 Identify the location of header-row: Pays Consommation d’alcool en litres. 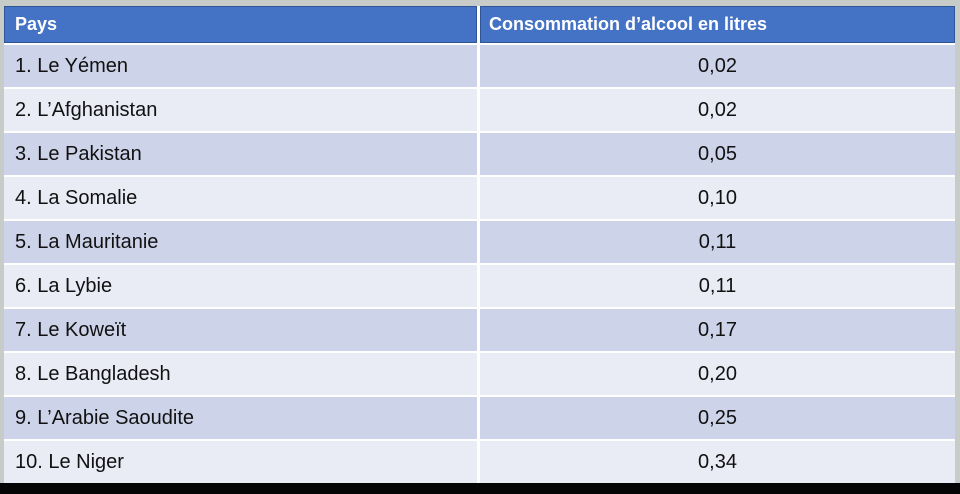
(479, 24).